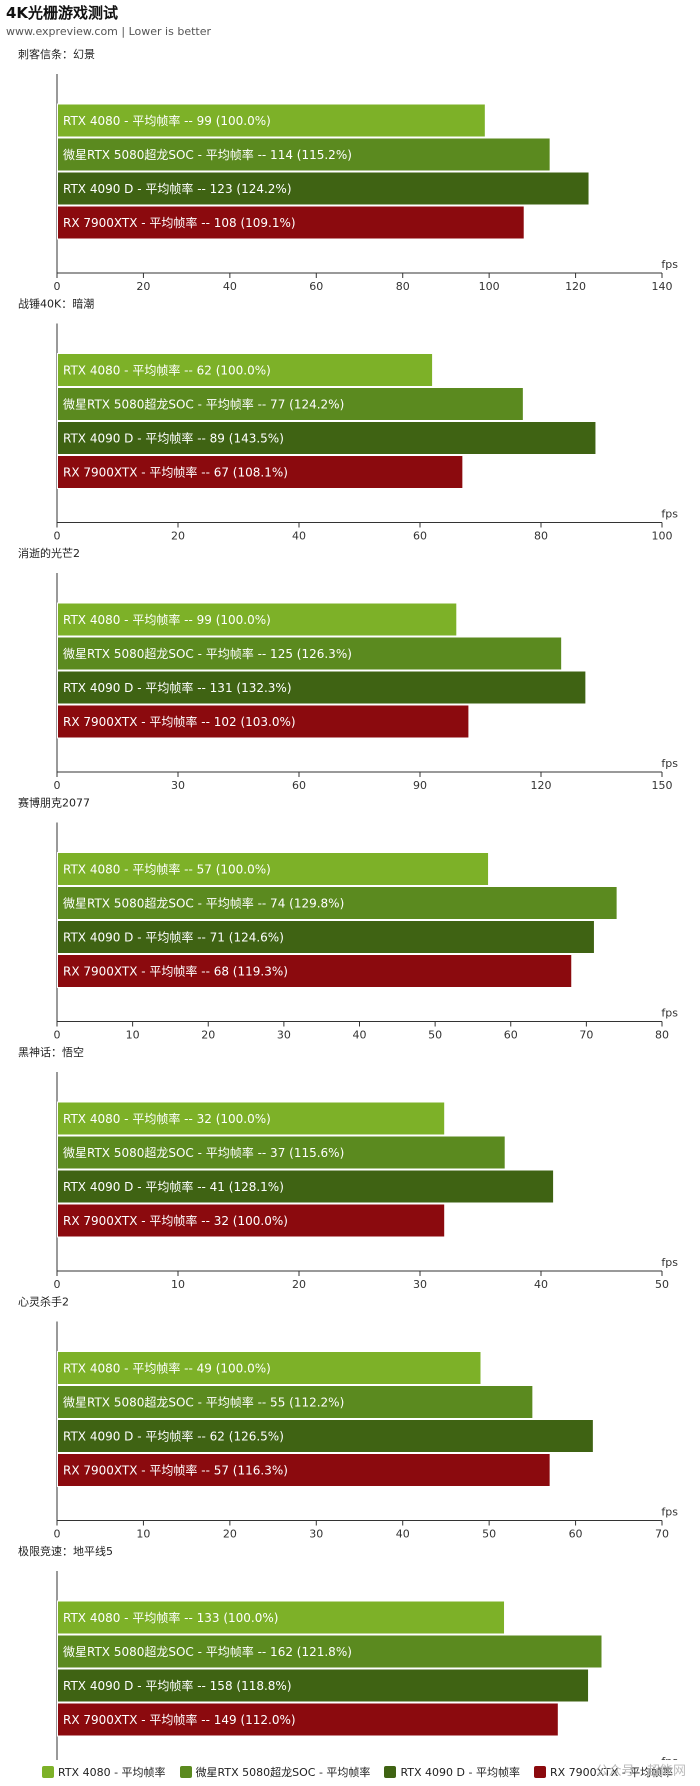 This screenshot has height=1786, width=700. Describe the element at coordinates (167, 1118) in the screenshot. I see `bar-data-label: RTX 4080 - 平均帧率 -- 32 (100.0%)` at that location.